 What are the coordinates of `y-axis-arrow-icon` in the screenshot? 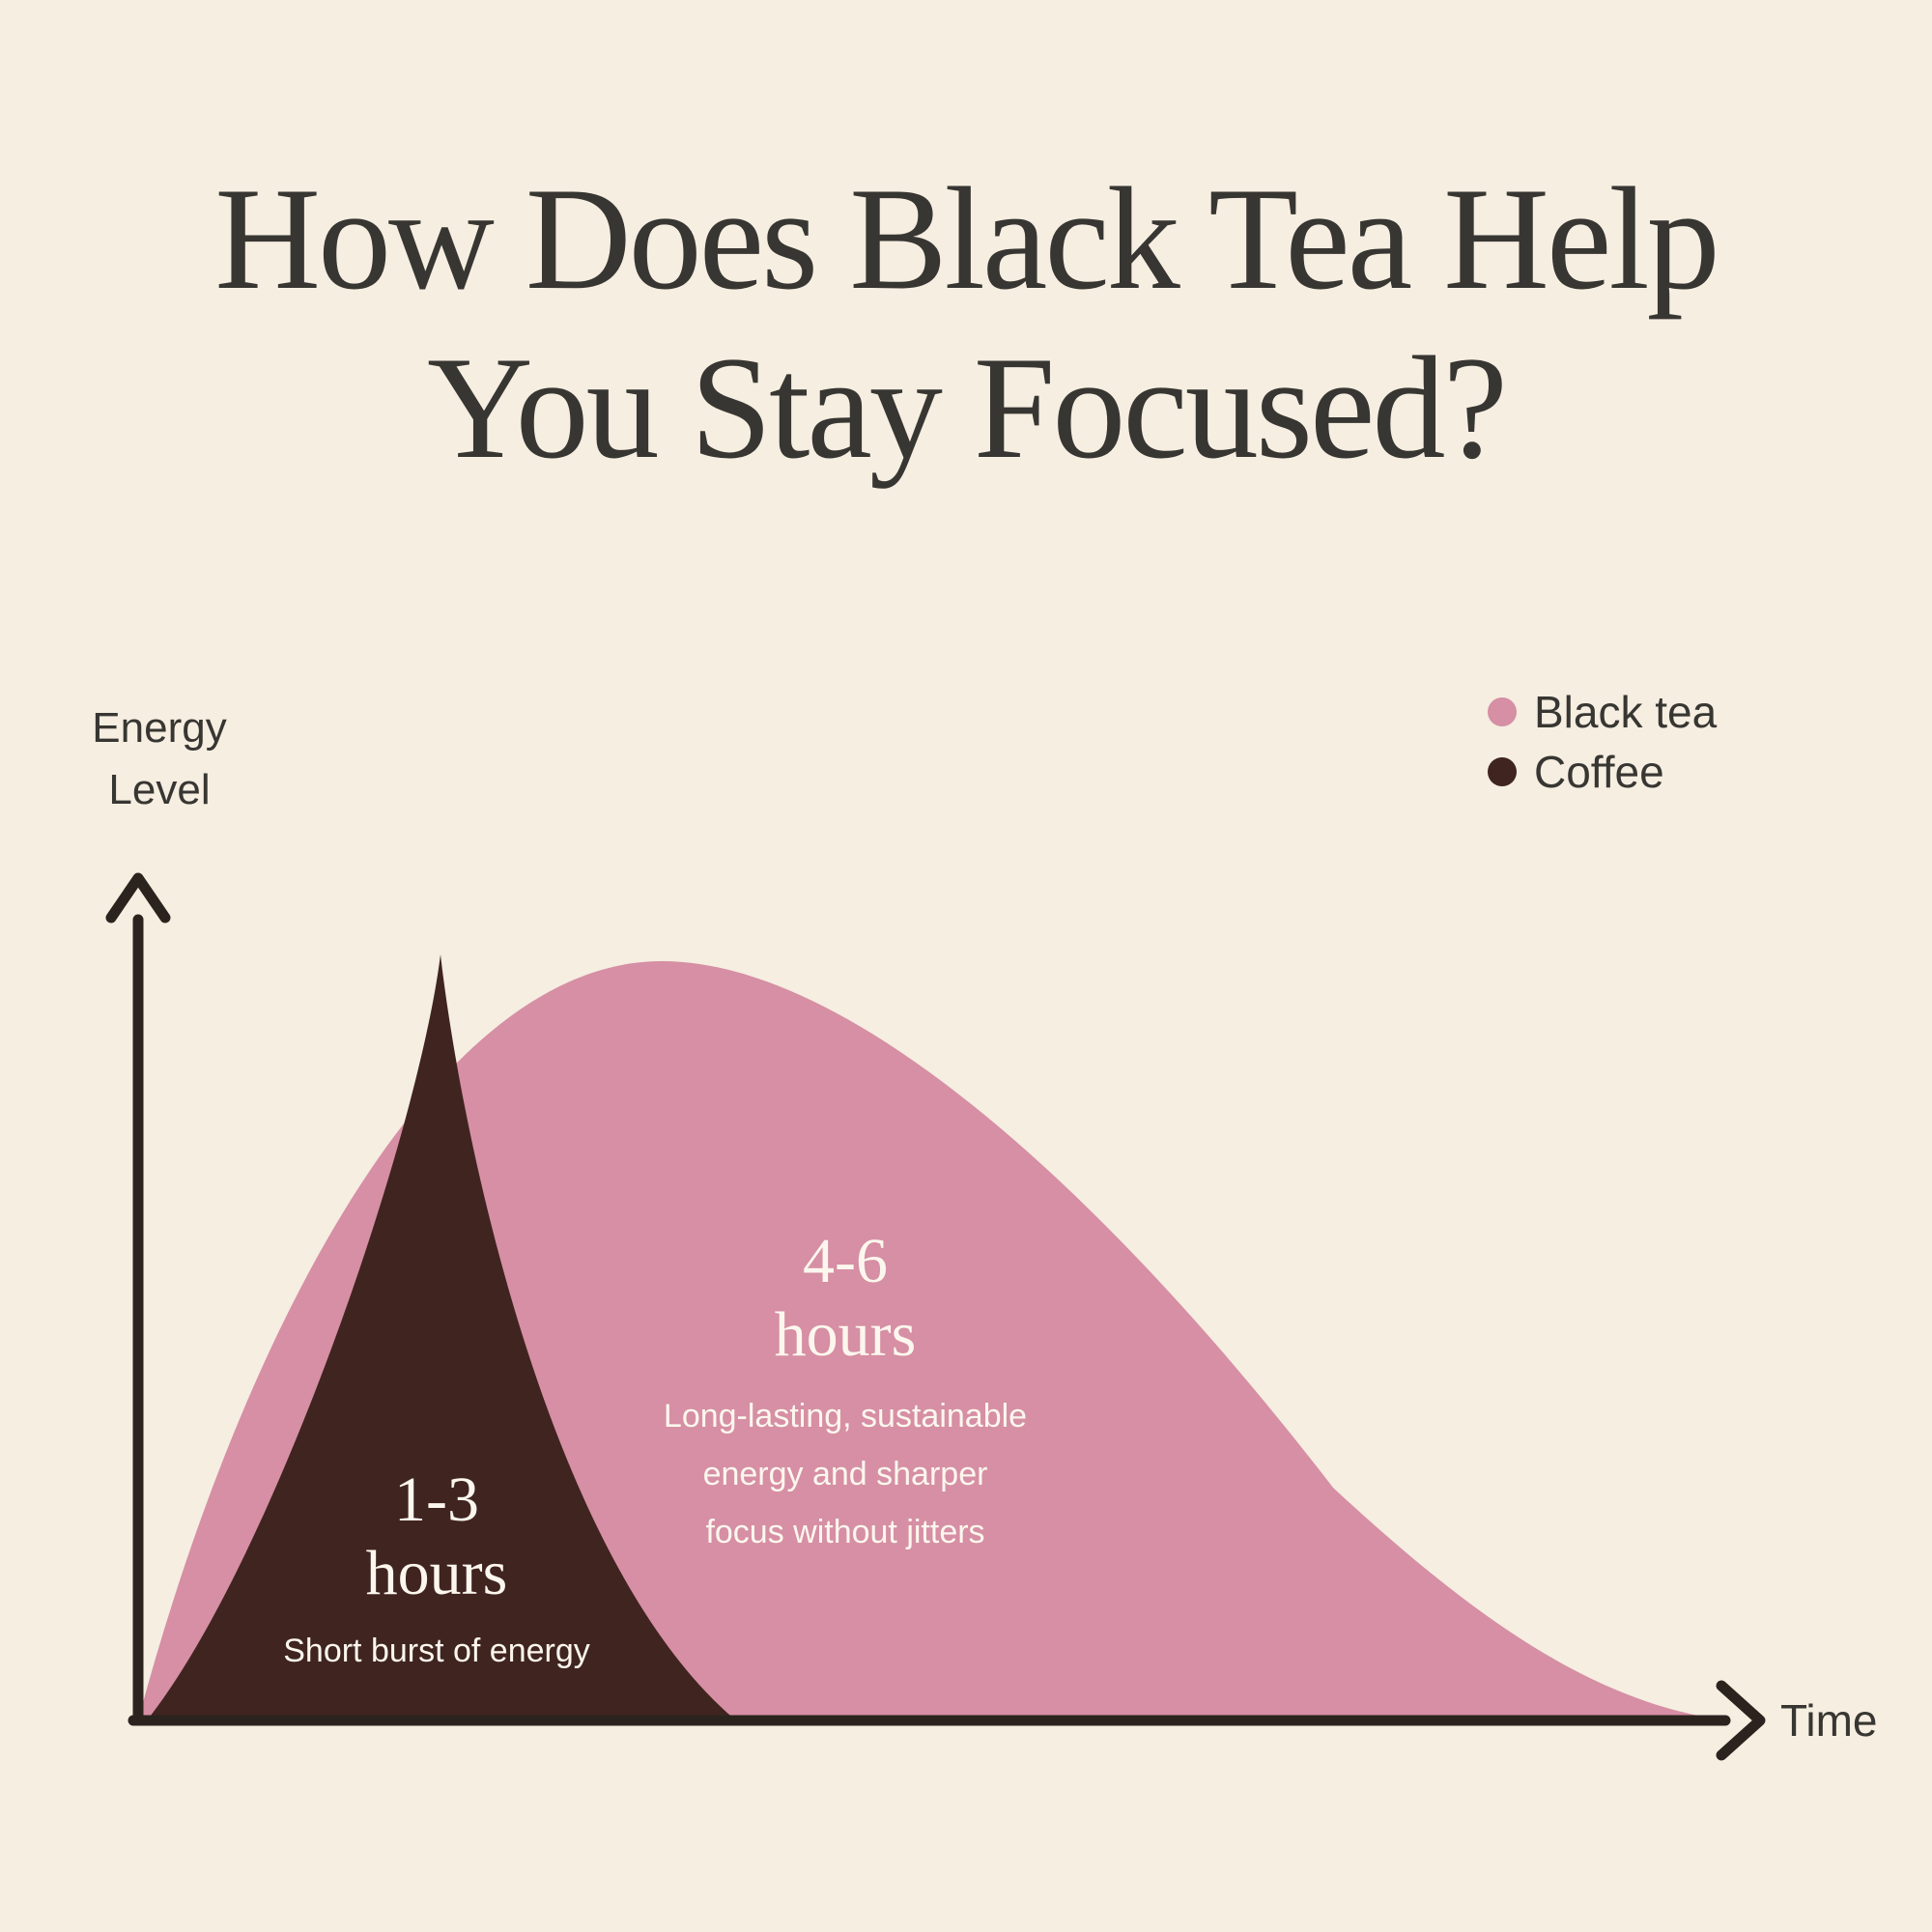 It's located at (138, 897).